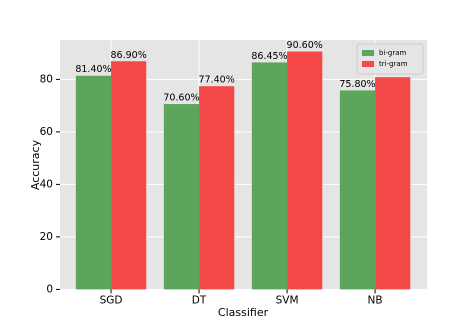 The width and height of the screenshot is (474, 331). Describe the element at coordinates (393, 53) in the screenshot. I see `legend-label: bi-gram` at that location.